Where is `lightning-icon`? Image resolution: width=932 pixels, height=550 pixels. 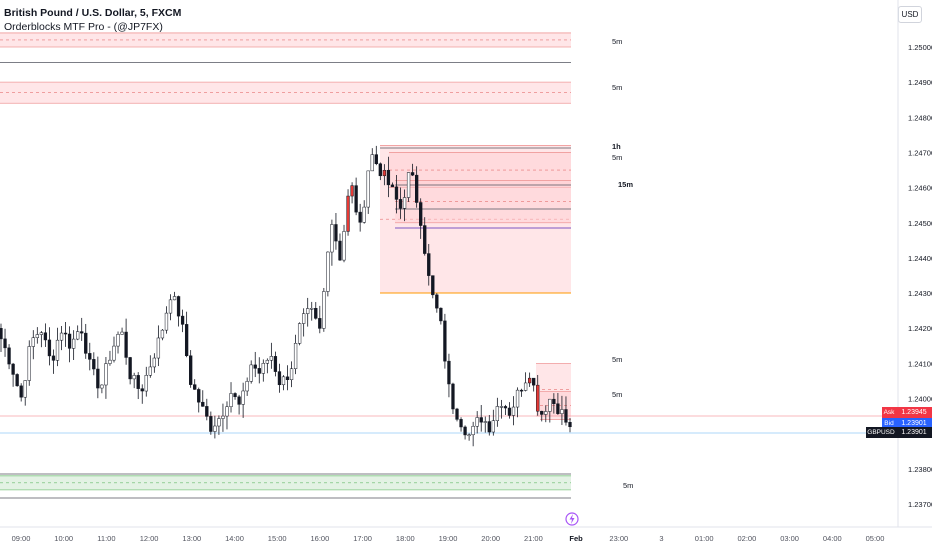
lightning-icon is located at coordinates (572, 519).